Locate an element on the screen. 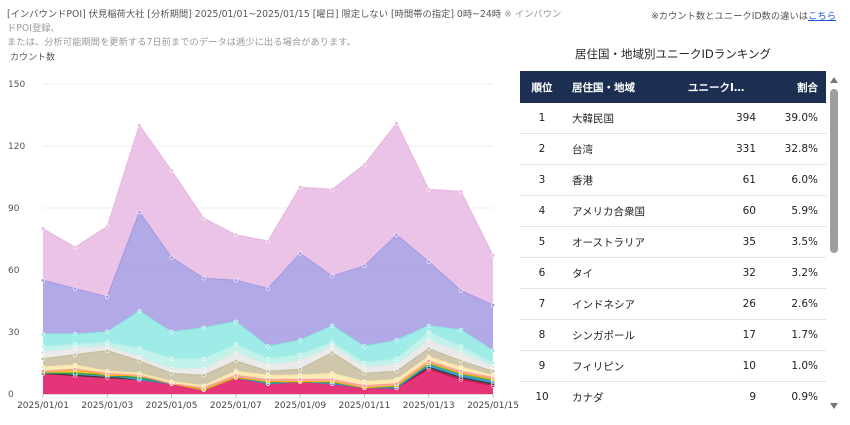  ranking-title: 居住国・地域別ユニークIDランキング is located at coordinates (673, 54).